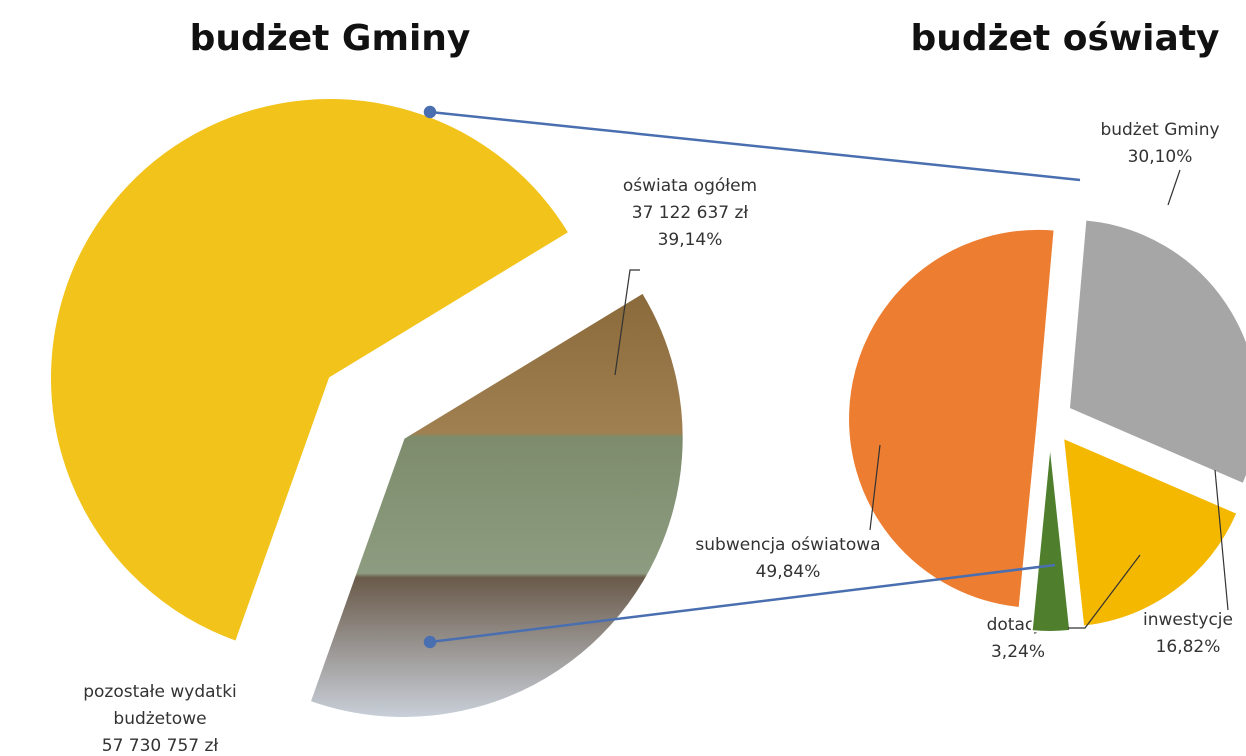  Describe the element at coordinates (330, 38) in the screenshot. I see `chart-title: budżet Gminy` at that location.